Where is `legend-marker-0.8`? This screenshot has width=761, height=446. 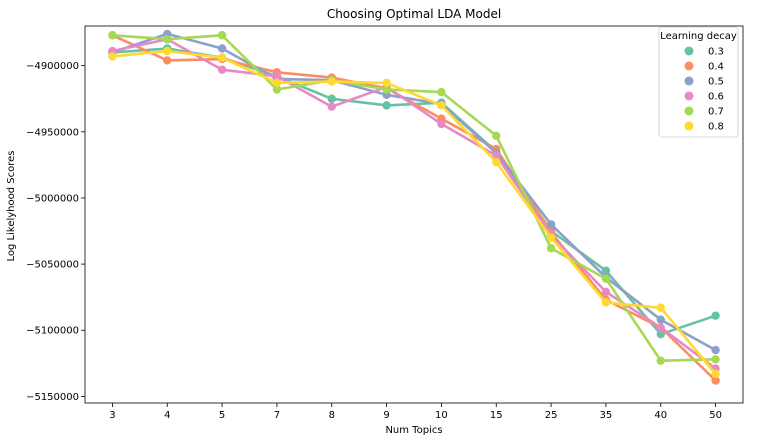 legend-marker-0.8 is located at coordinates (689, 126).